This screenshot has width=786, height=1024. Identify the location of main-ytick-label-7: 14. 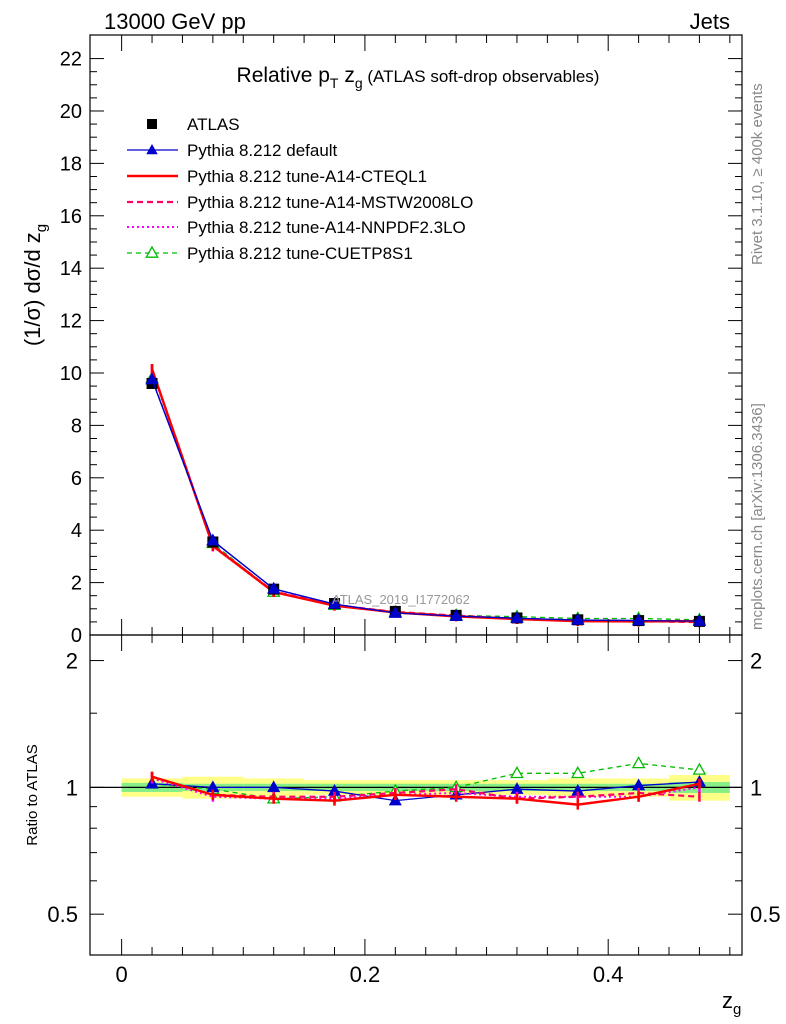
(71, 269).